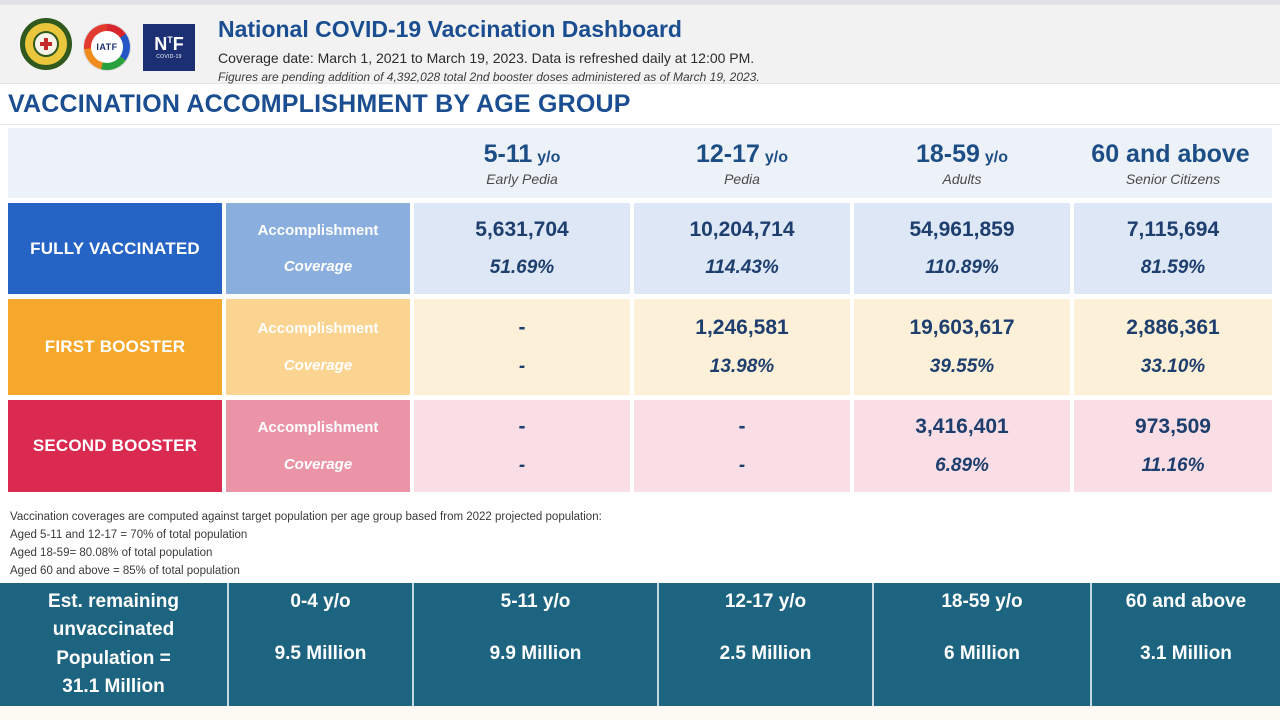 The image size is (1280, 720). Describe the element at coordinates (742, 163) in the screenshot. I see `age-header-12-17: 12-17 y/o Pedia` at that location.